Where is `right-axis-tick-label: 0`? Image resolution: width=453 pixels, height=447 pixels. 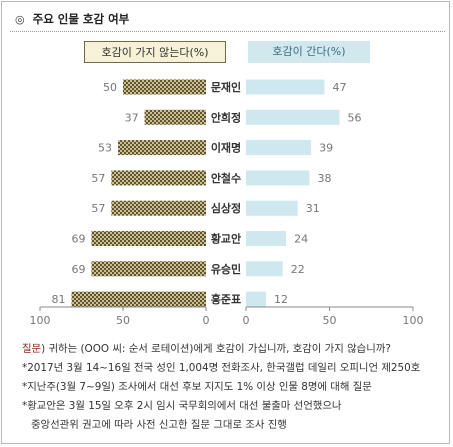 right-axis-tick-label: 0 is located at coordinates (246, 320).